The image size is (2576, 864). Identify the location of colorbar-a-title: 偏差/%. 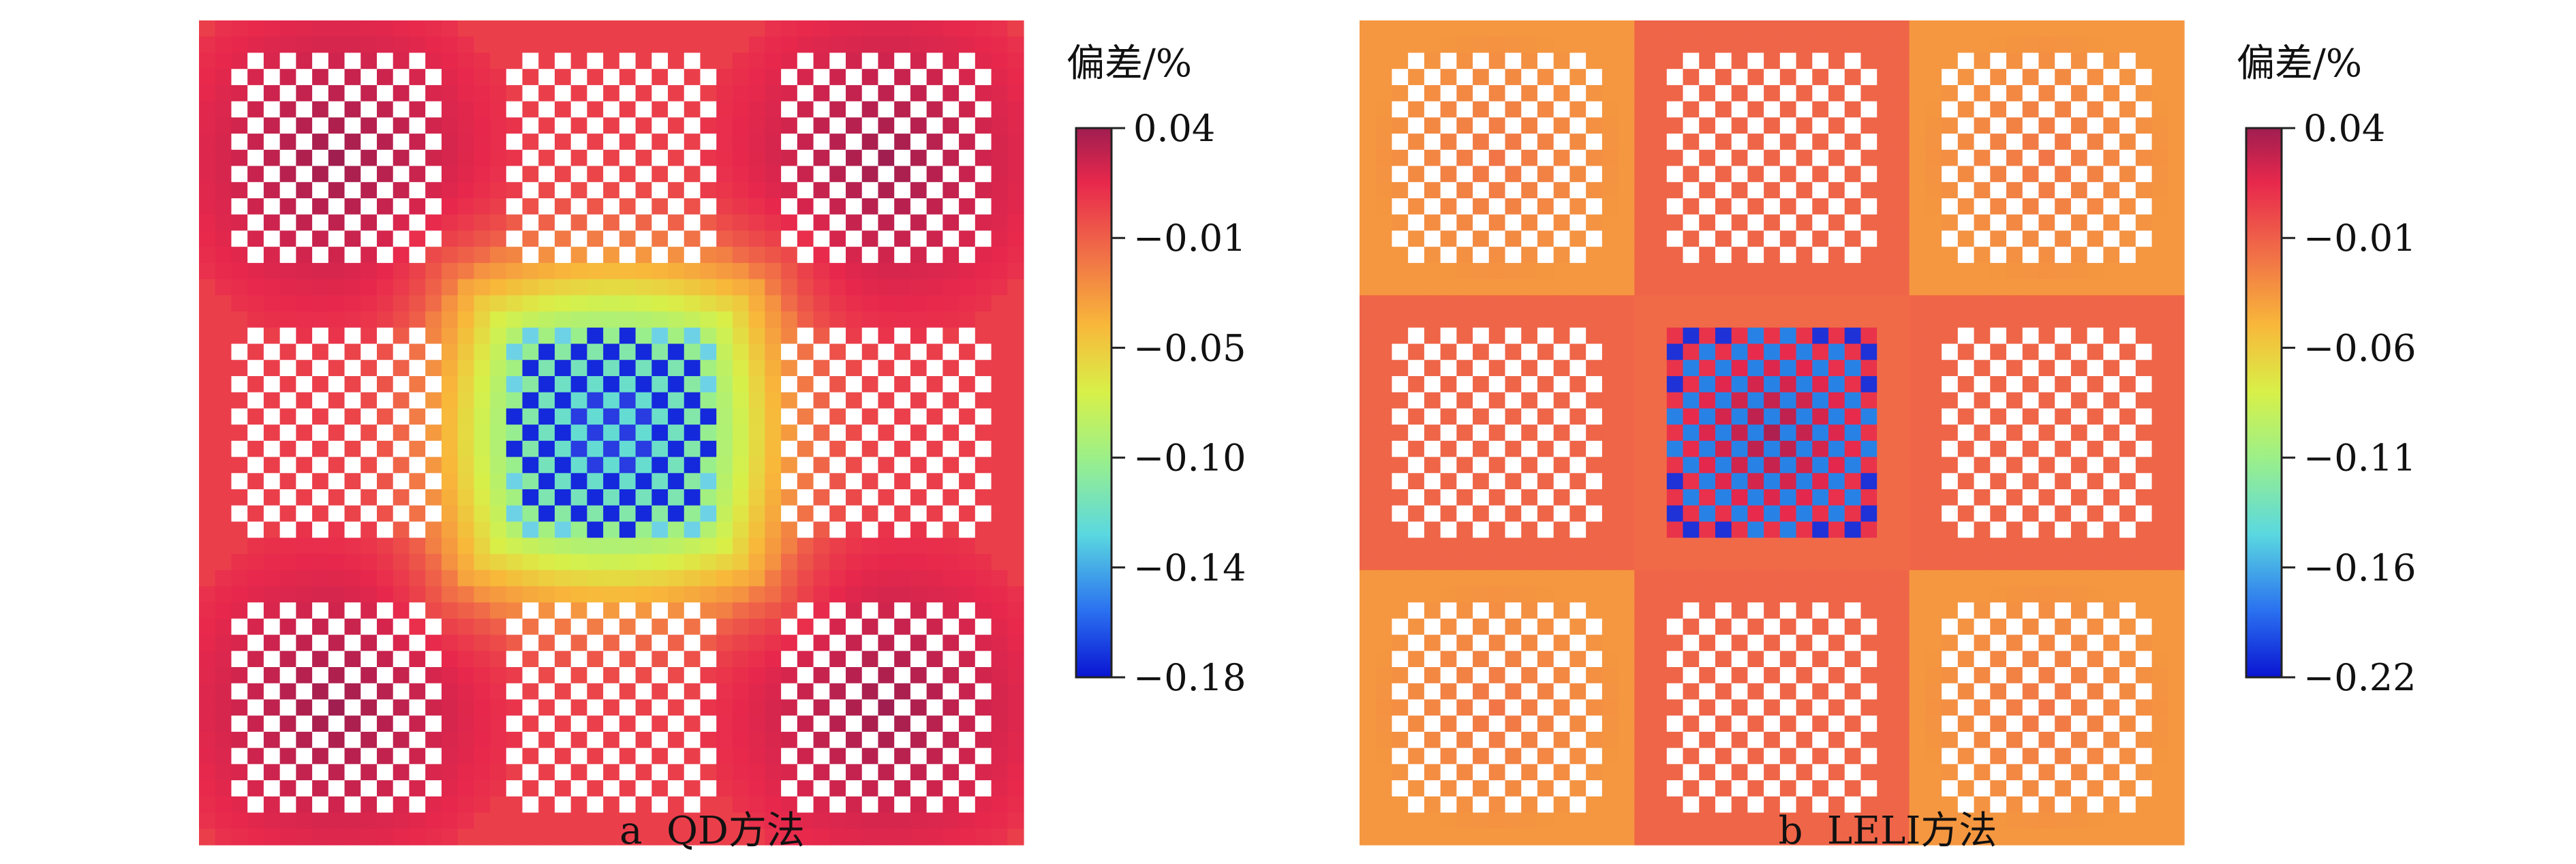
(1129, 64).